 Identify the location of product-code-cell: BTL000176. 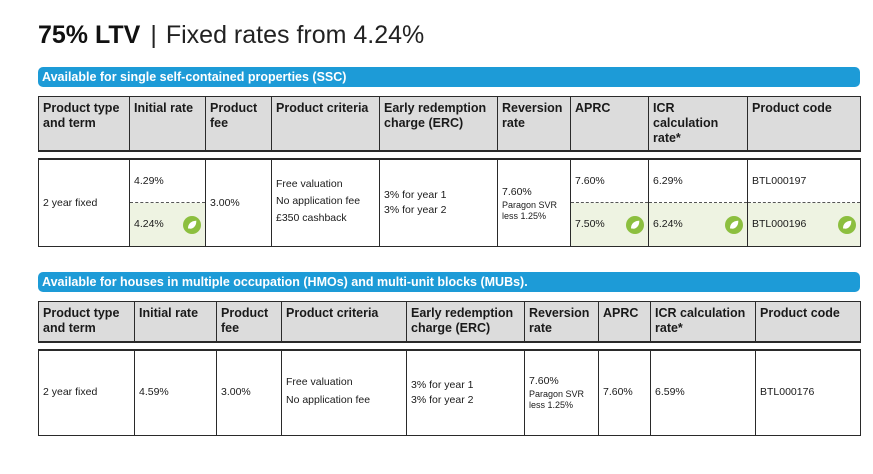
(808, 392).